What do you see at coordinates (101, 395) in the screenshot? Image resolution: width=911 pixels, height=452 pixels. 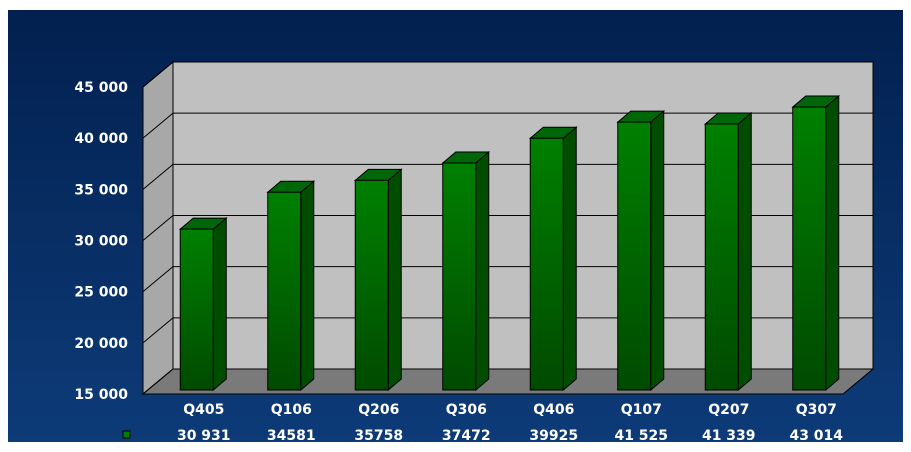 I see `y-tick-label: 15 000` at bounding box center [101, 395].